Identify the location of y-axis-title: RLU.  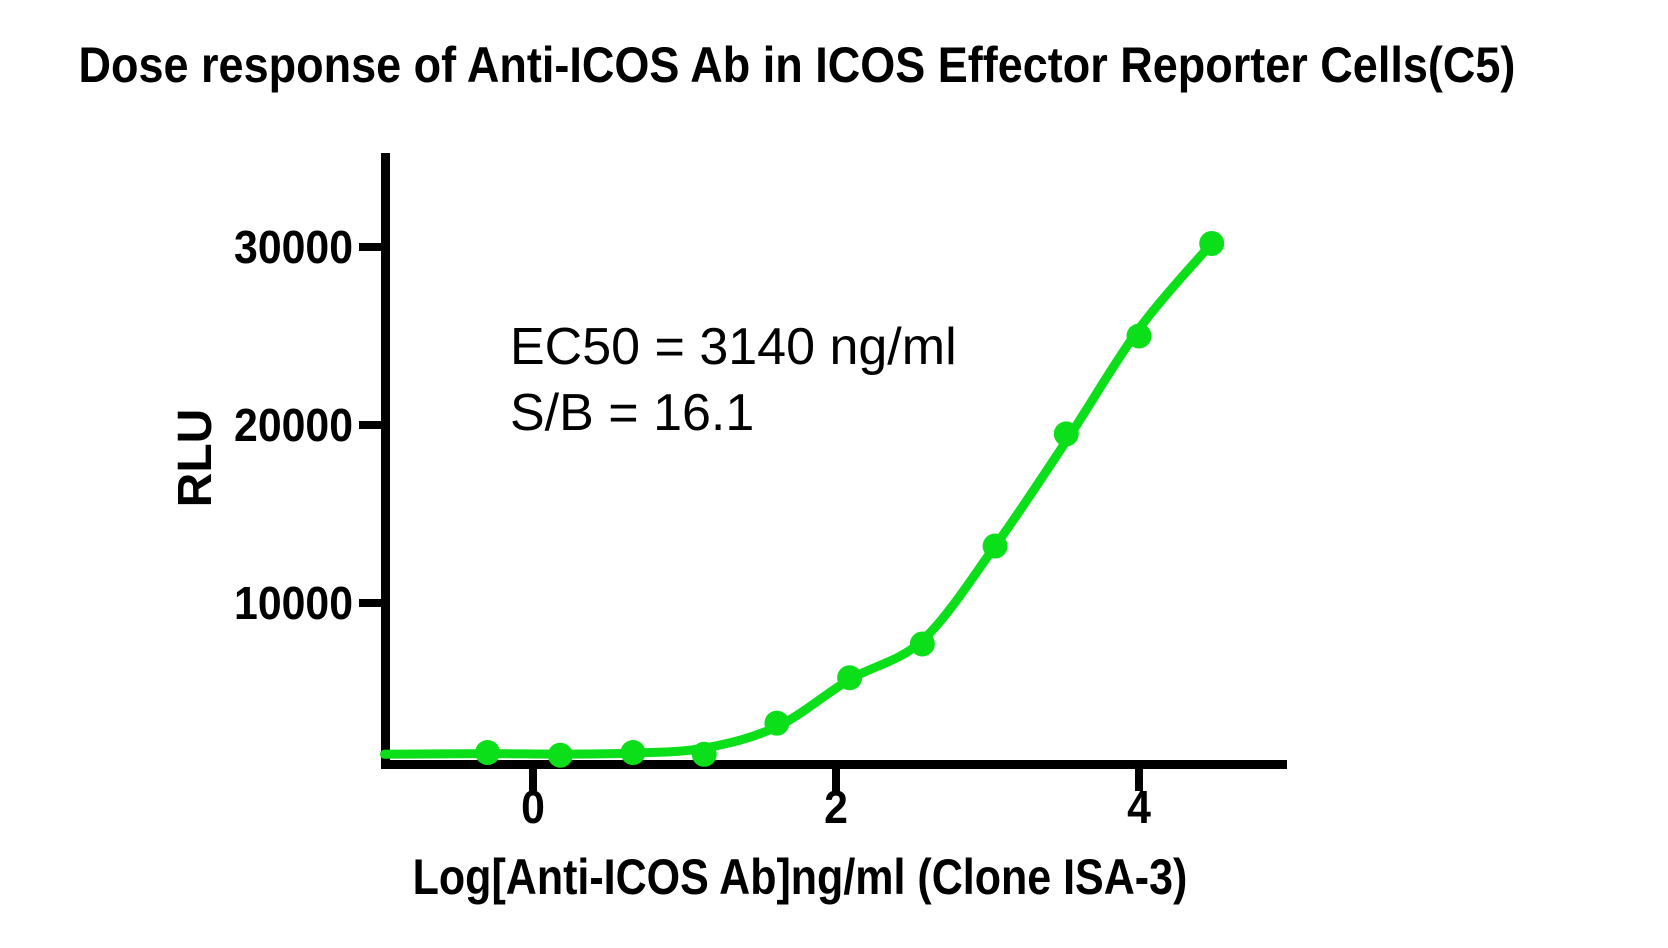
(195, 458).